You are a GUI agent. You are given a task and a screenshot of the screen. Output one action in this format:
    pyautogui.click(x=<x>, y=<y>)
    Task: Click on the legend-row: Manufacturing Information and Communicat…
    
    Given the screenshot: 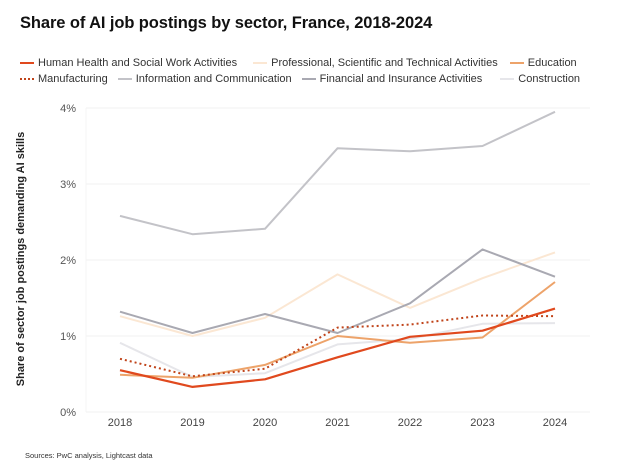 What is the action you would take?
    pyautogui.click(x=320, y=79)
    